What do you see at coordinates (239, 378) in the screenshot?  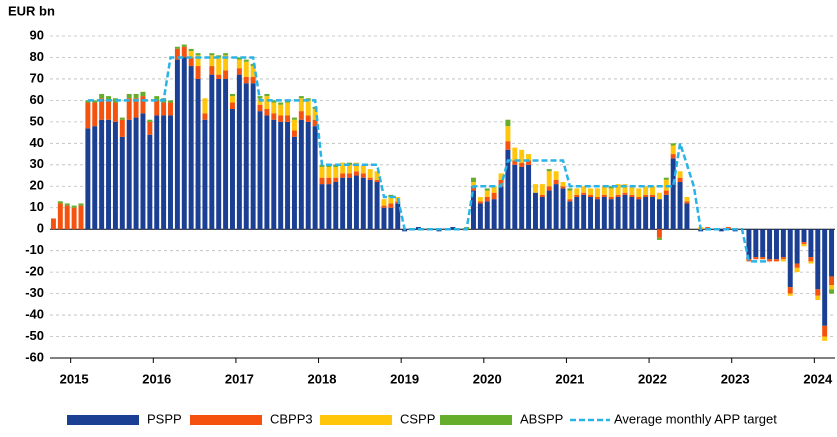 I see `x-tick-label: 2017` at bounding box center [239, 378].